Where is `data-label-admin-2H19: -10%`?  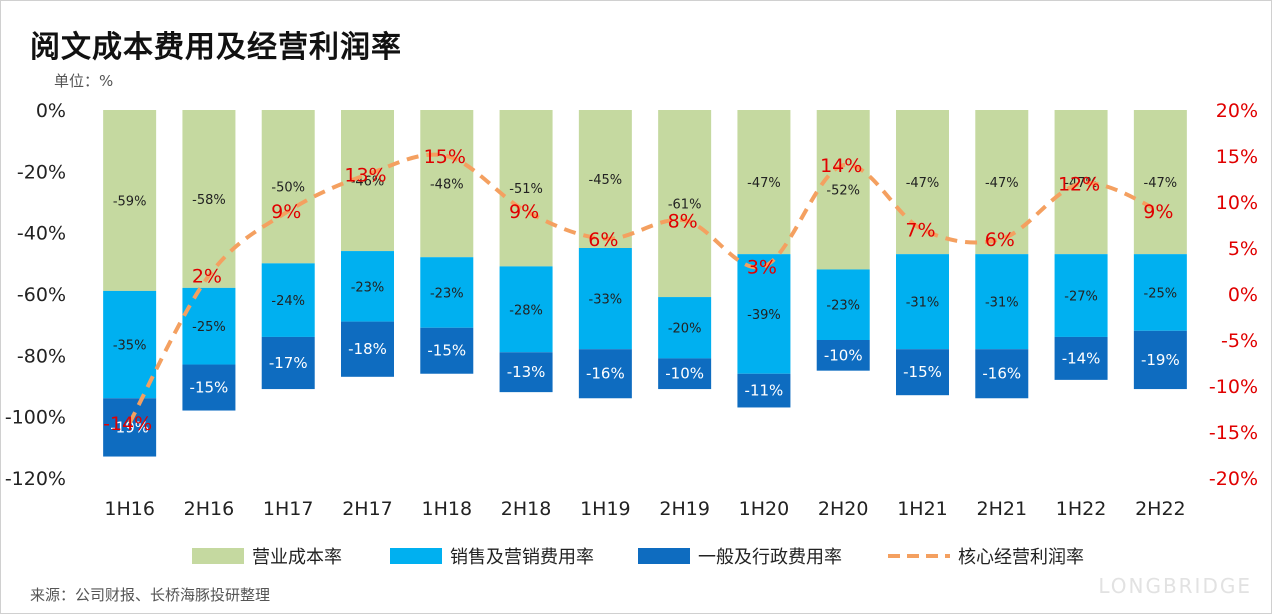
data-label-admin-2H19: -10% is located at coordinates (684, 374).